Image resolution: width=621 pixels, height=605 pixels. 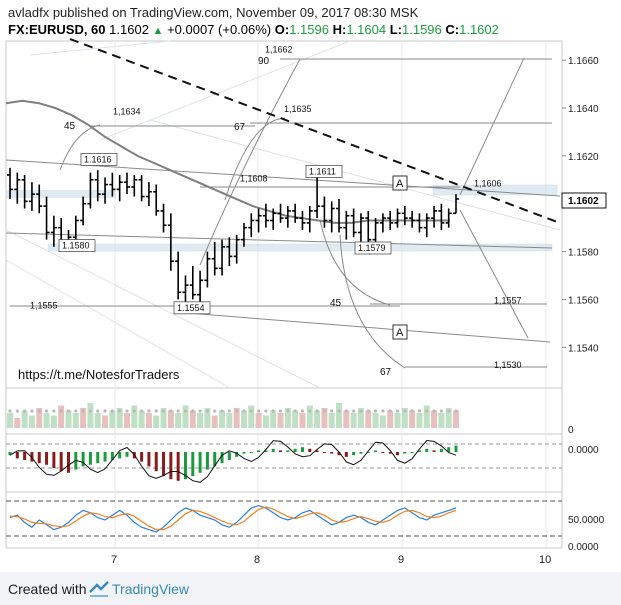 What do you see at coordinates (29, 12) in the screenshot?
I see `publisher-name: avladfx` at bounding box center [29, 12].